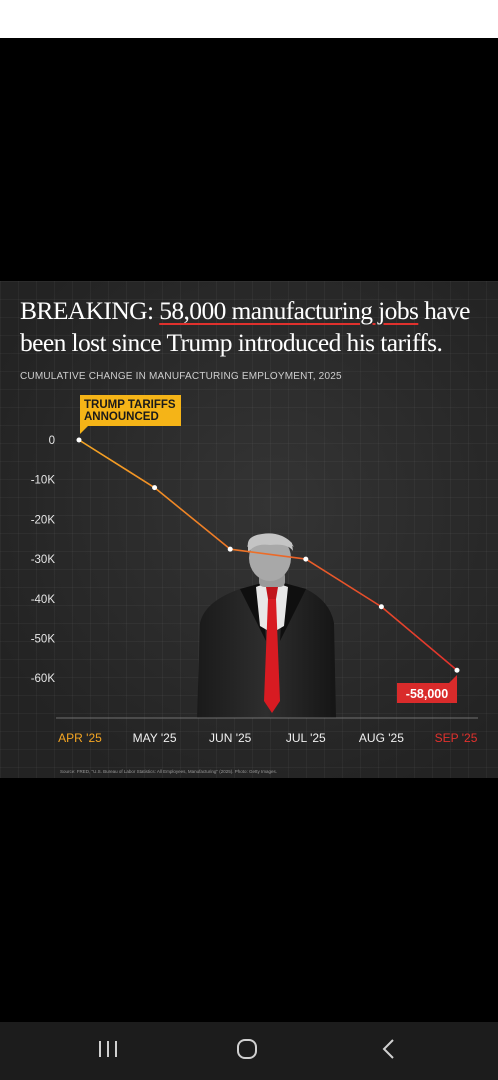 The height and width of the screenshot is (1080, 498). Describe the element at coordinates (108, 1049) in the screenshot. I see `recent-apps-button` at that location.